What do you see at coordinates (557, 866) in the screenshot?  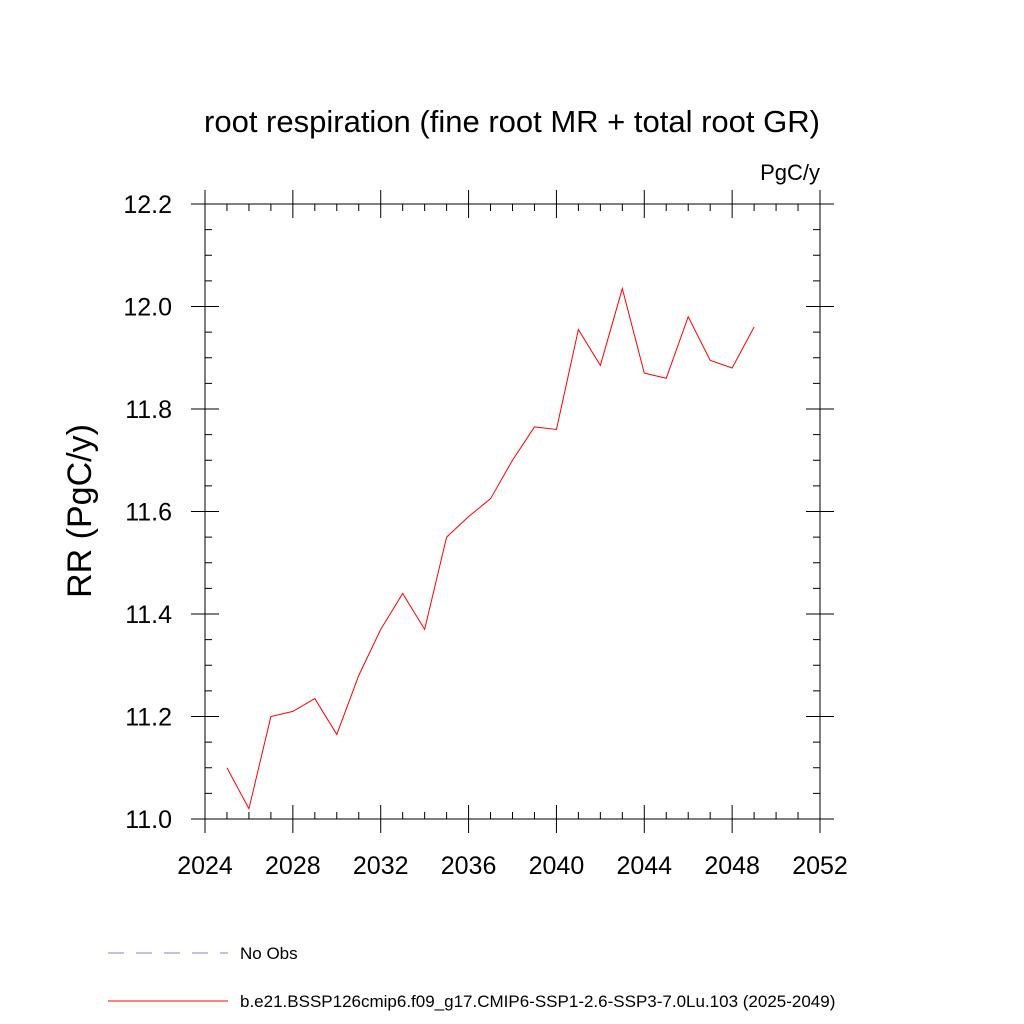 I see `x-tick-label: 2040` at bounding box center [557, 866].